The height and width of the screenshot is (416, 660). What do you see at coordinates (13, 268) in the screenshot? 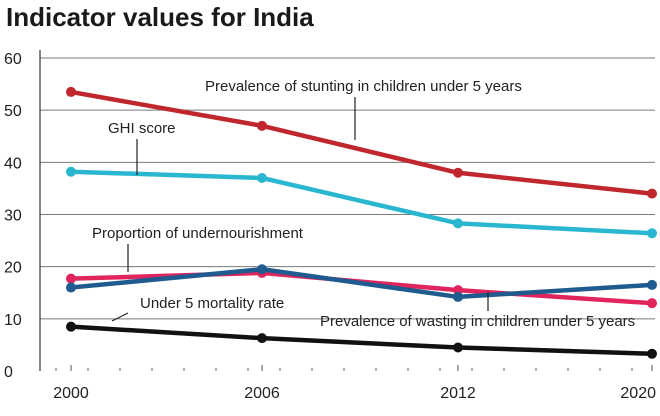
I see `y-tick-label: 20` at bounding box center [13, 268].